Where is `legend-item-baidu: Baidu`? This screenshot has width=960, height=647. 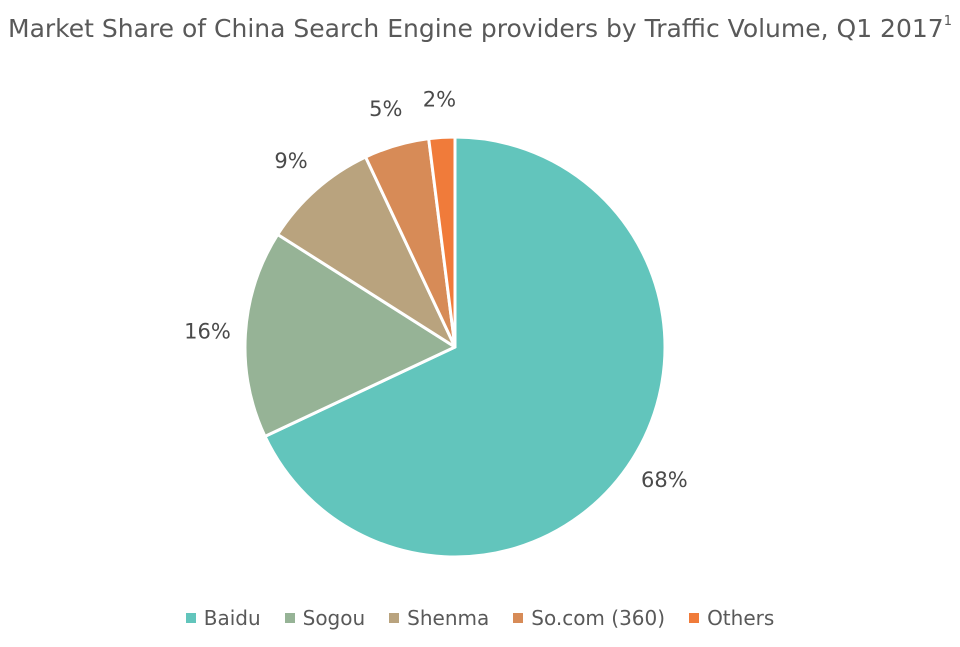
legend-item-baidu: Baidu is located at coordinates (223, 618).